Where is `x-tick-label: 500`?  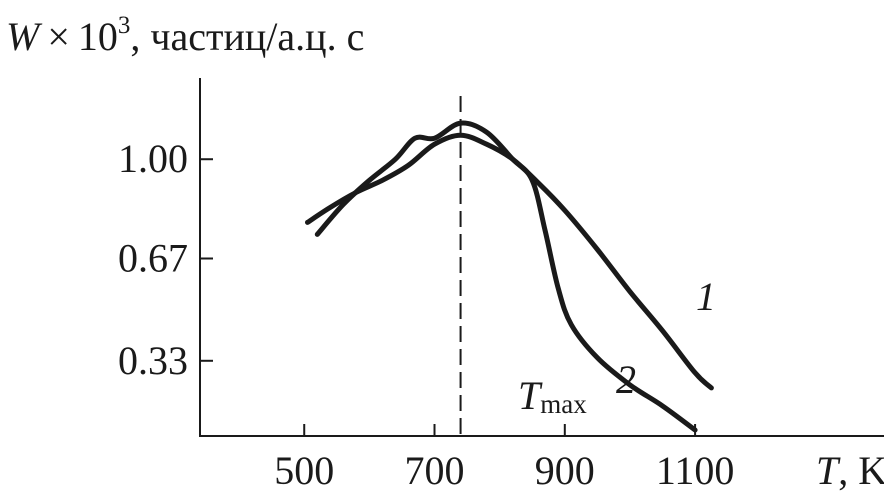
x-tick-label: 500 is located at coordinates (304, 470).